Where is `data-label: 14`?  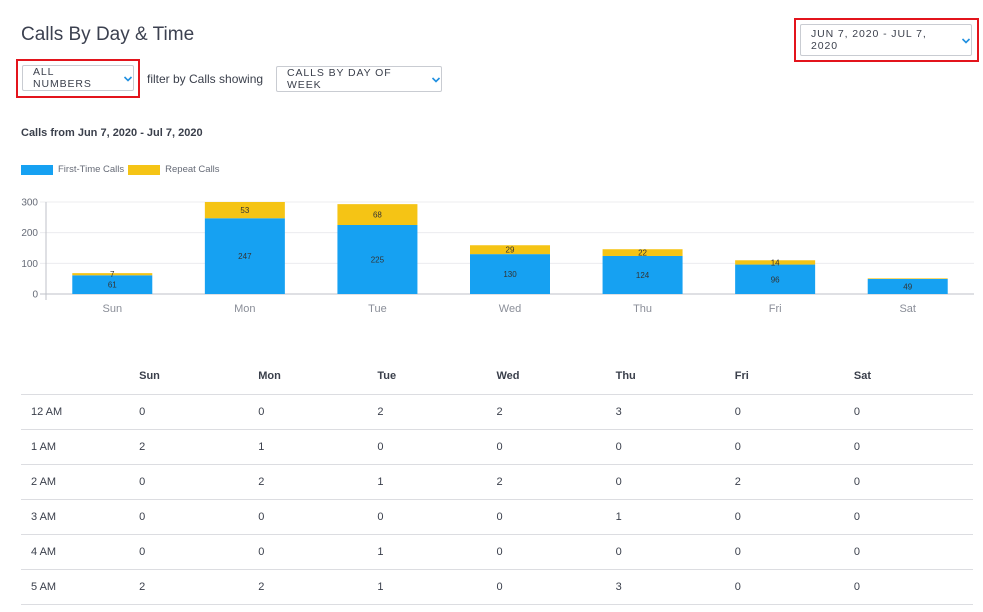 data-label: 14 is located at coordinates (775, 262).